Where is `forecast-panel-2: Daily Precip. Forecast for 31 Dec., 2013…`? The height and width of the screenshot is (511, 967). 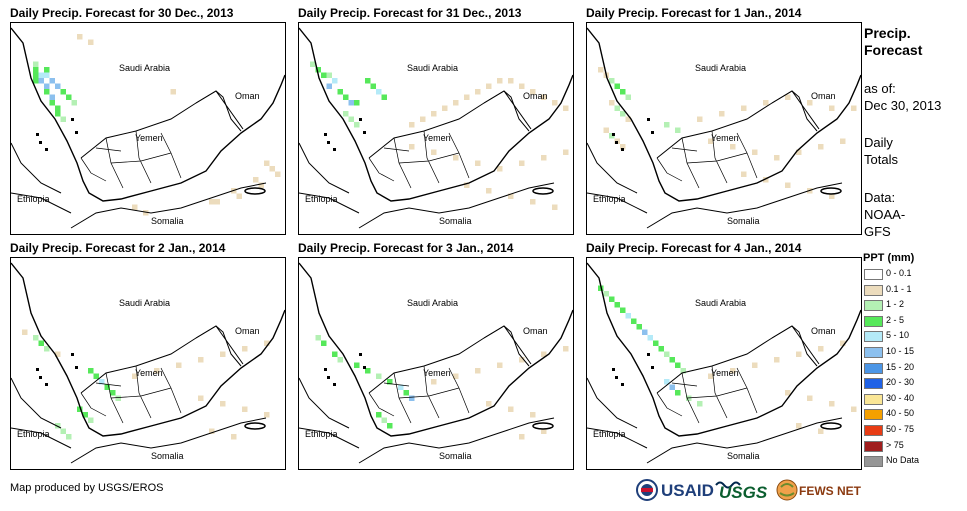 forecast-panel-2: Daily Precip. Forecast for 31 Dec., 2013… is located at coordinates (436, 120).